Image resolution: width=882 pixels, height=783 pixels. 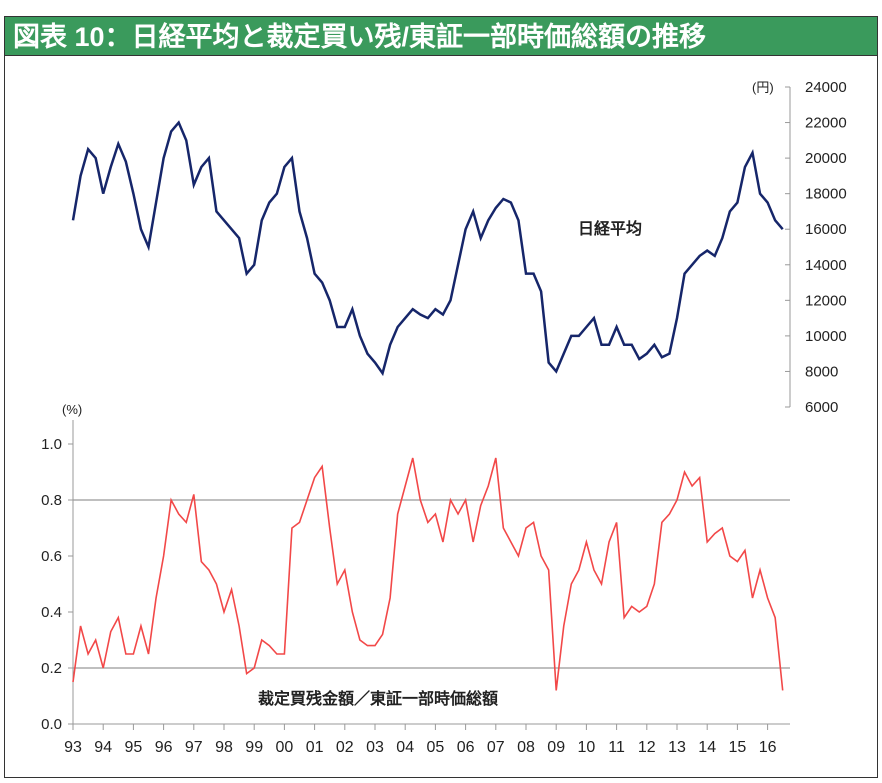 What do you see at coordinates (821, 407) in the screenshot?
I see `top-y-tick-label: 6000` at bounding box center [821, 407].